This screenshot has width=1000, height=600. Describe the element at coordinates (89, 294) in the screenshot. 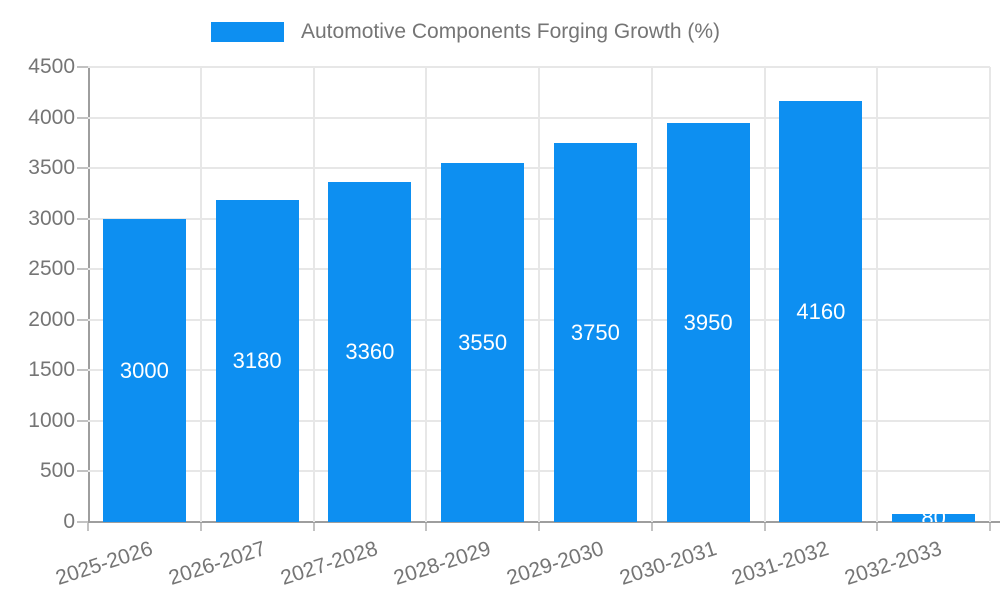

I see `y-axis-line` at that location.